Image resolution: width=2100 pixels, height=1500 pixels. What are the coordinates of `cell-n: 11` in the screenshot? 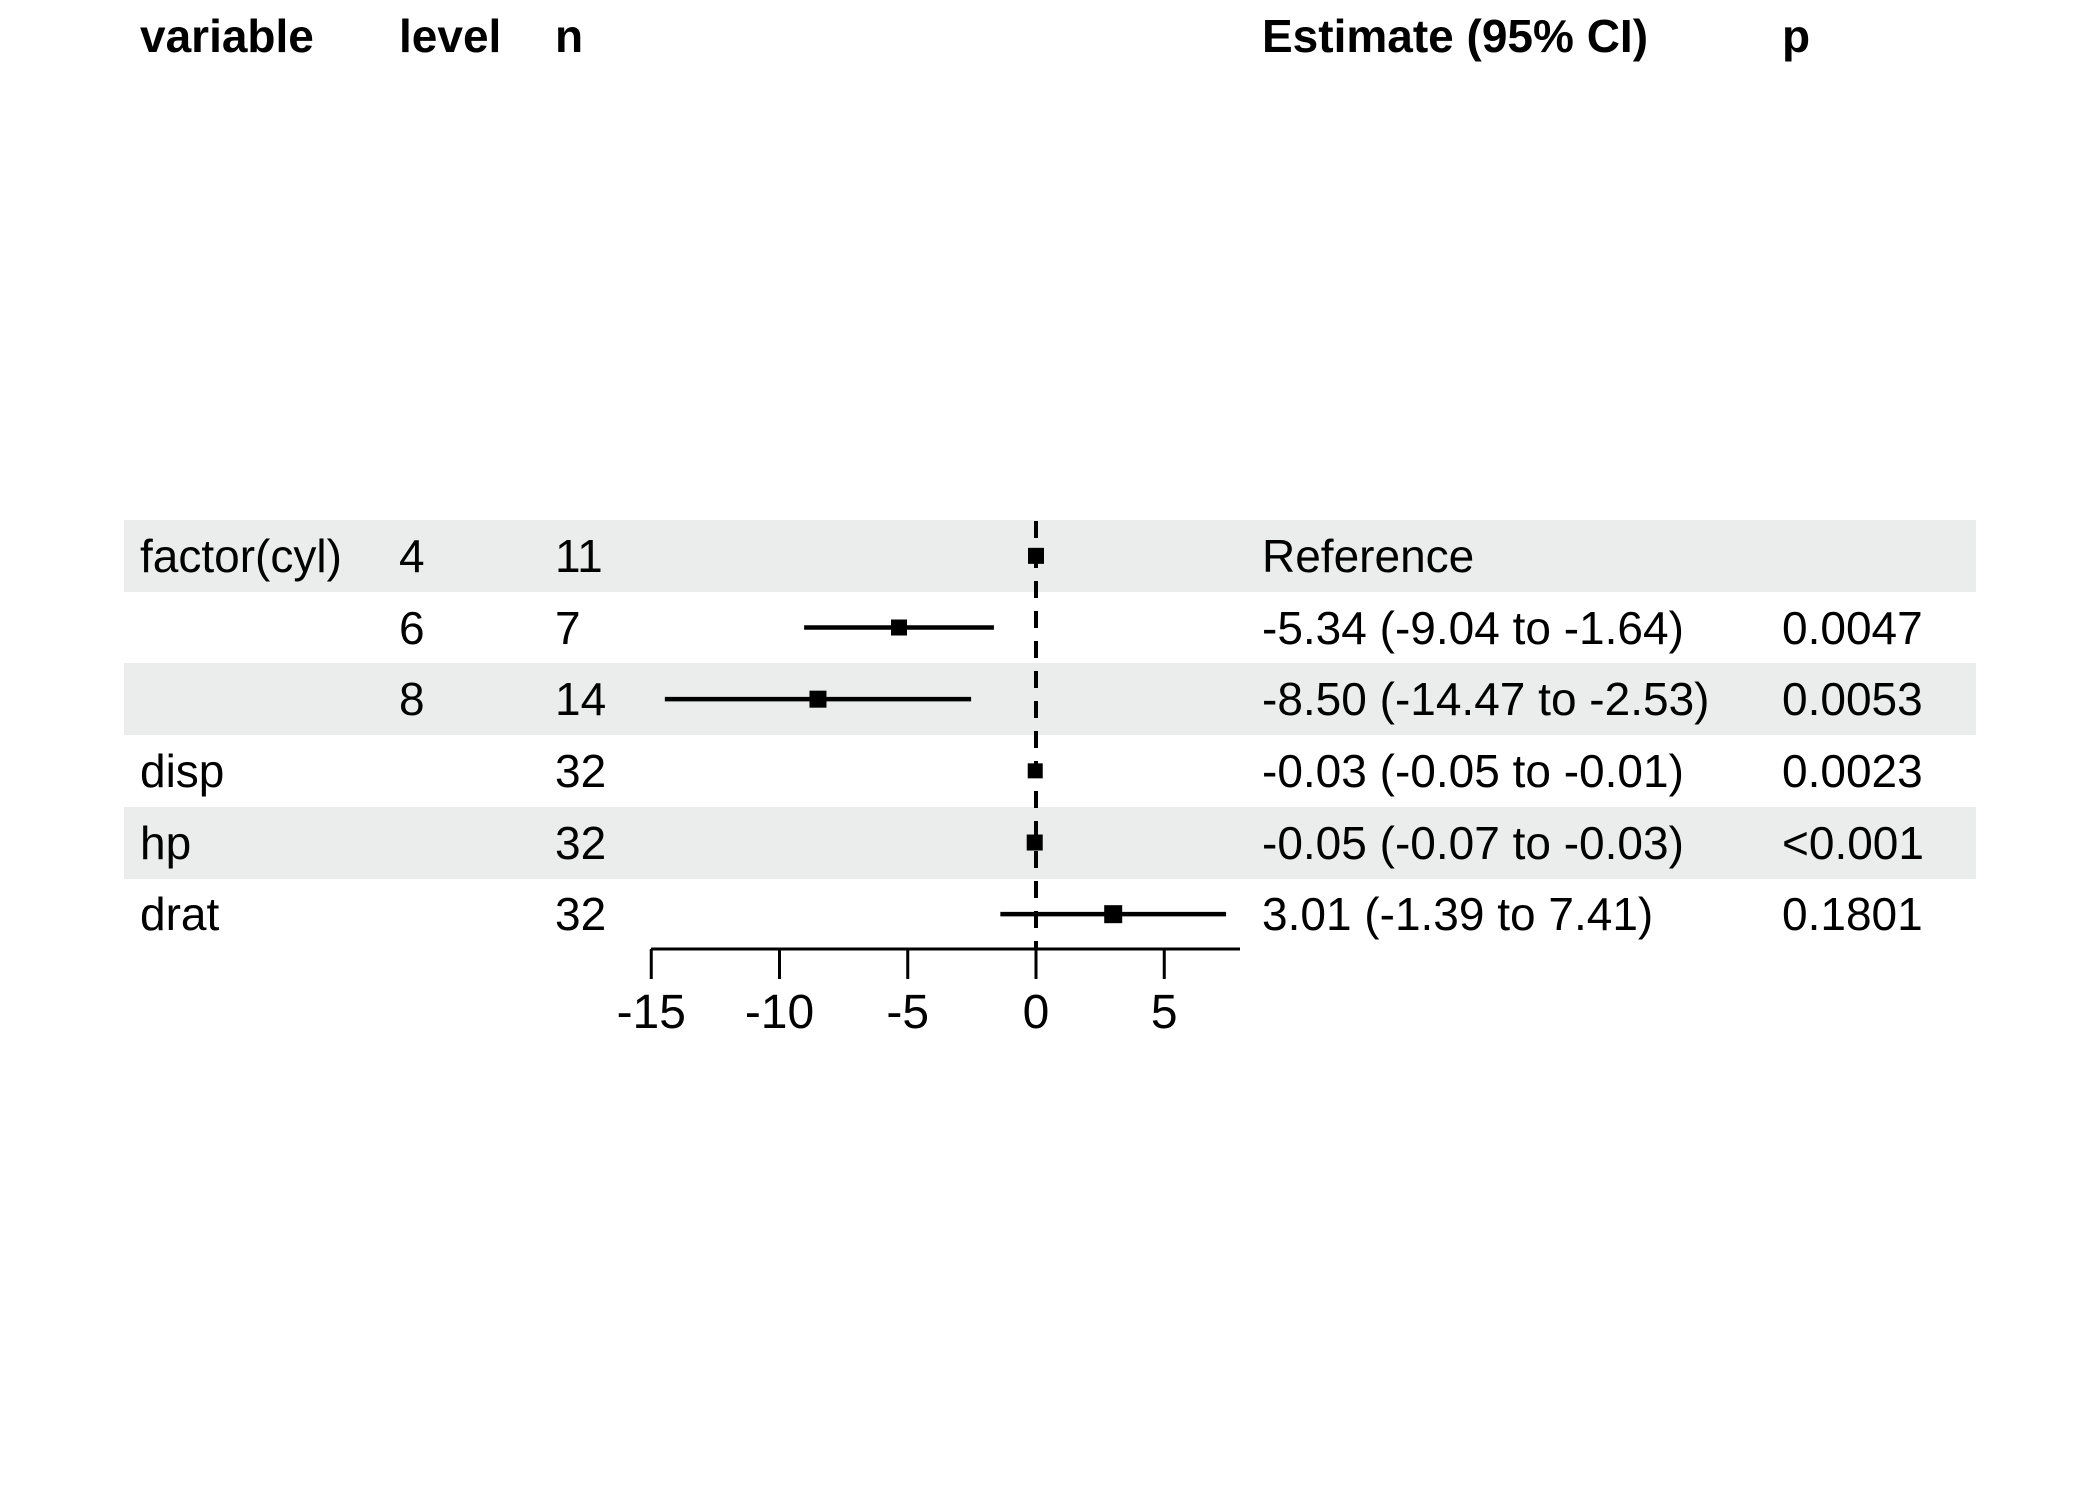 It's located at (579, 556).